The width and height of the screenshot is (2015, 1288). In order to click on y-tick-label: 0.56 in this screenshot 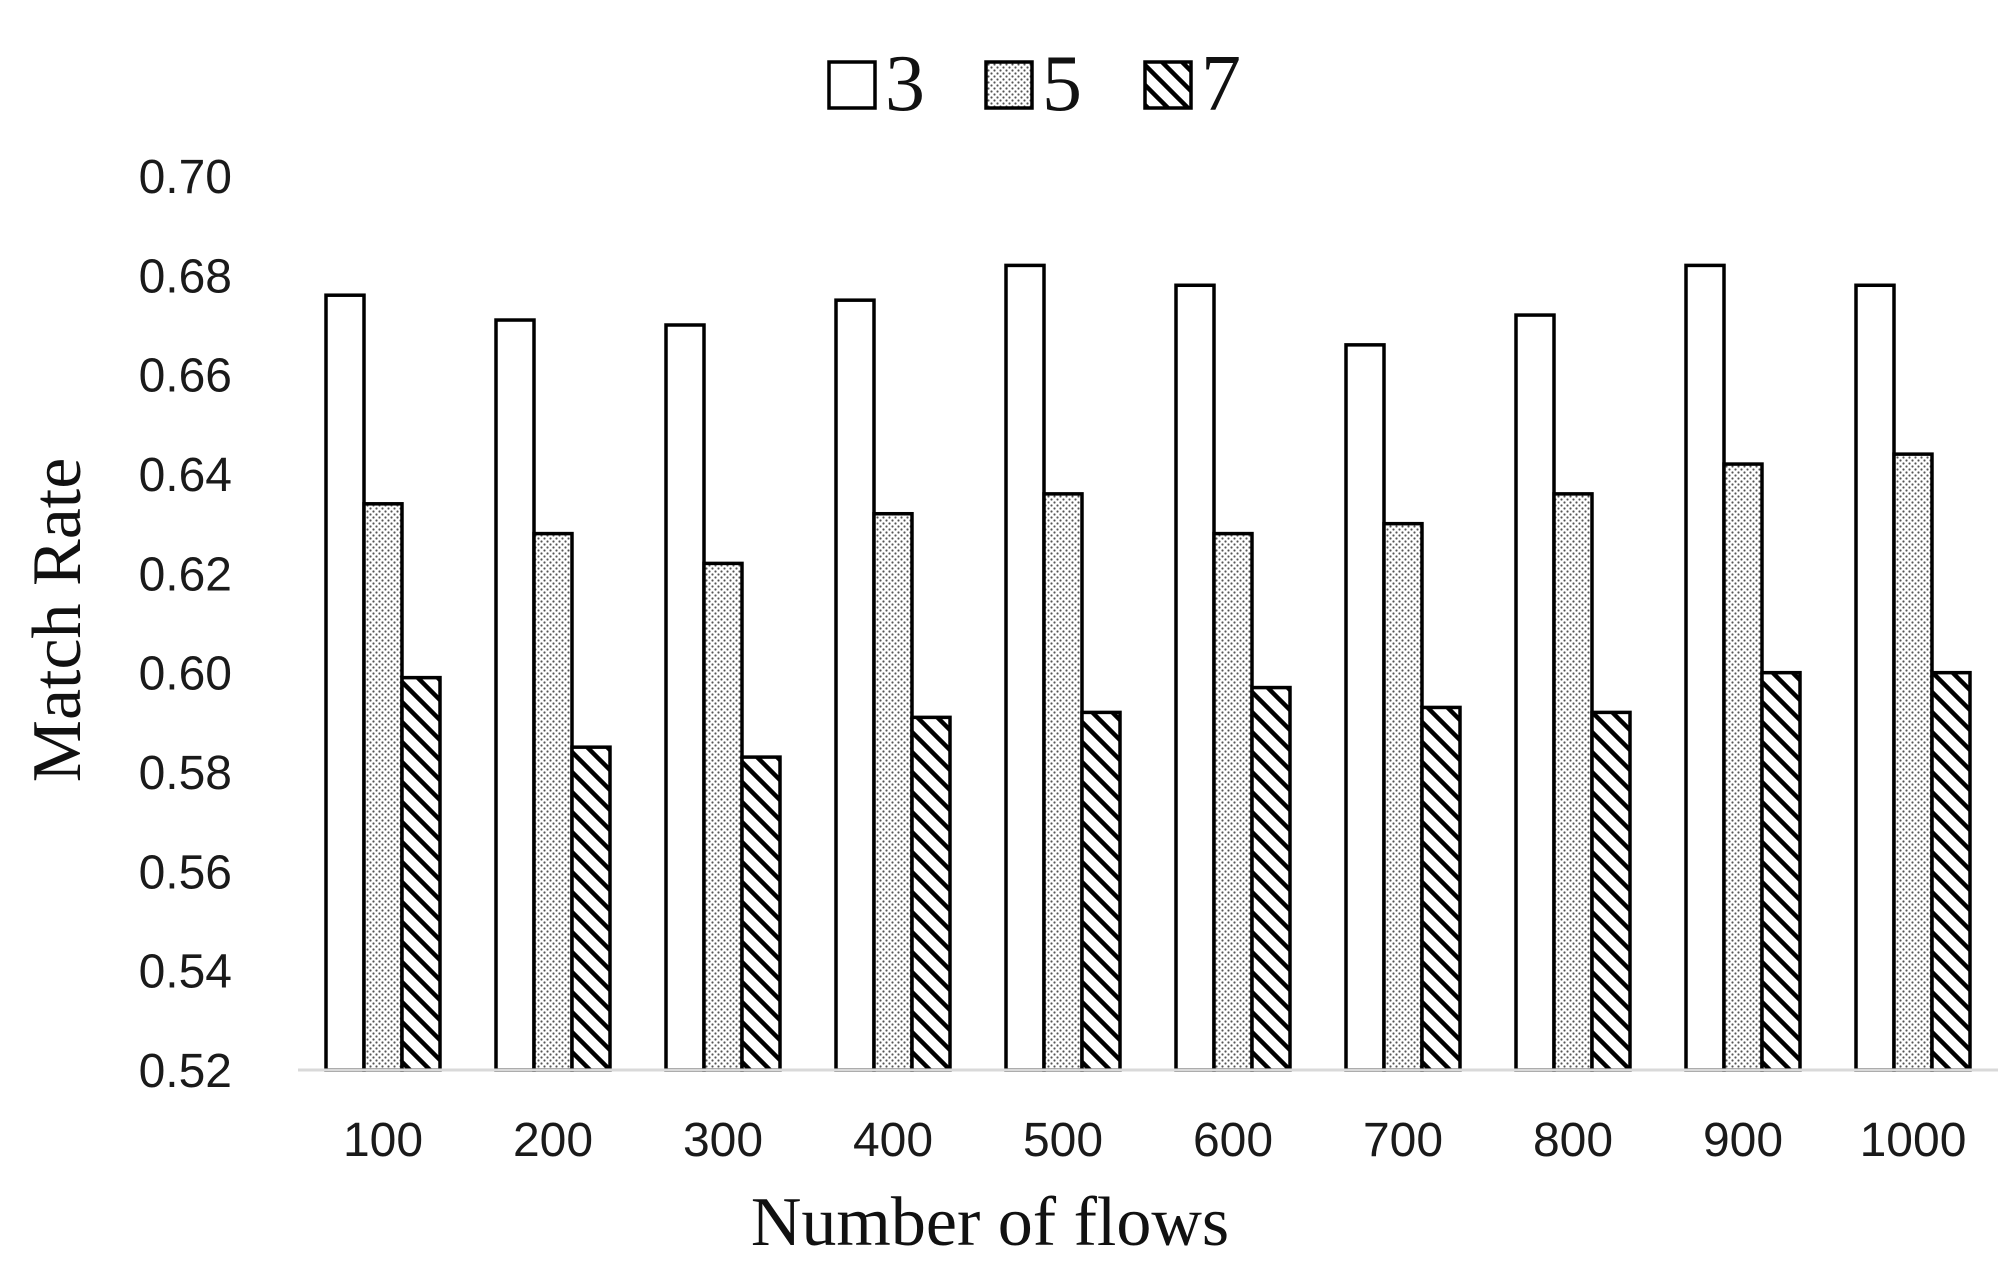, I will do `click(185, 872)`.